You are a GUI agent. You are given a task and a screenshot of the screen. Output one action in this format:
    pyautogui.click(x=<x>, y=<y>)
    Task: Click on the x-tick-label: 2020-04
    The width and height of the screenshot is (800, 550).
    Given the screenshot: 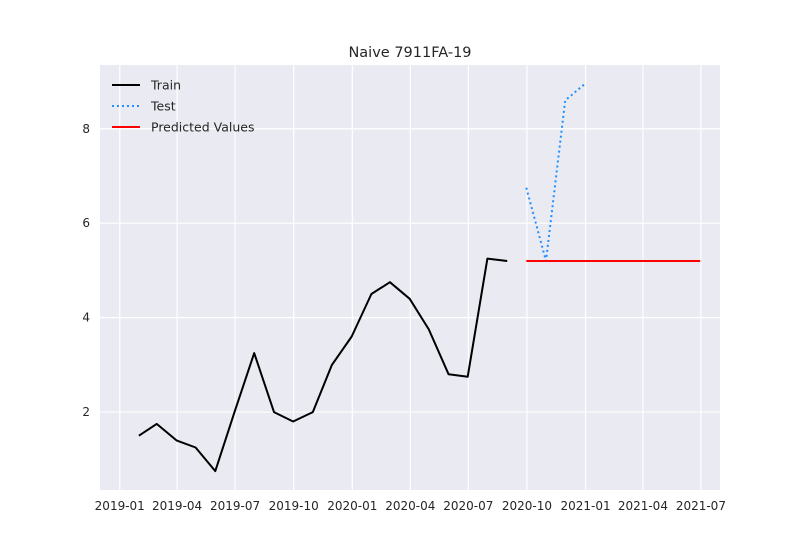 What is the action you would take?
    pyautogui.click(x=410, y=506)
    